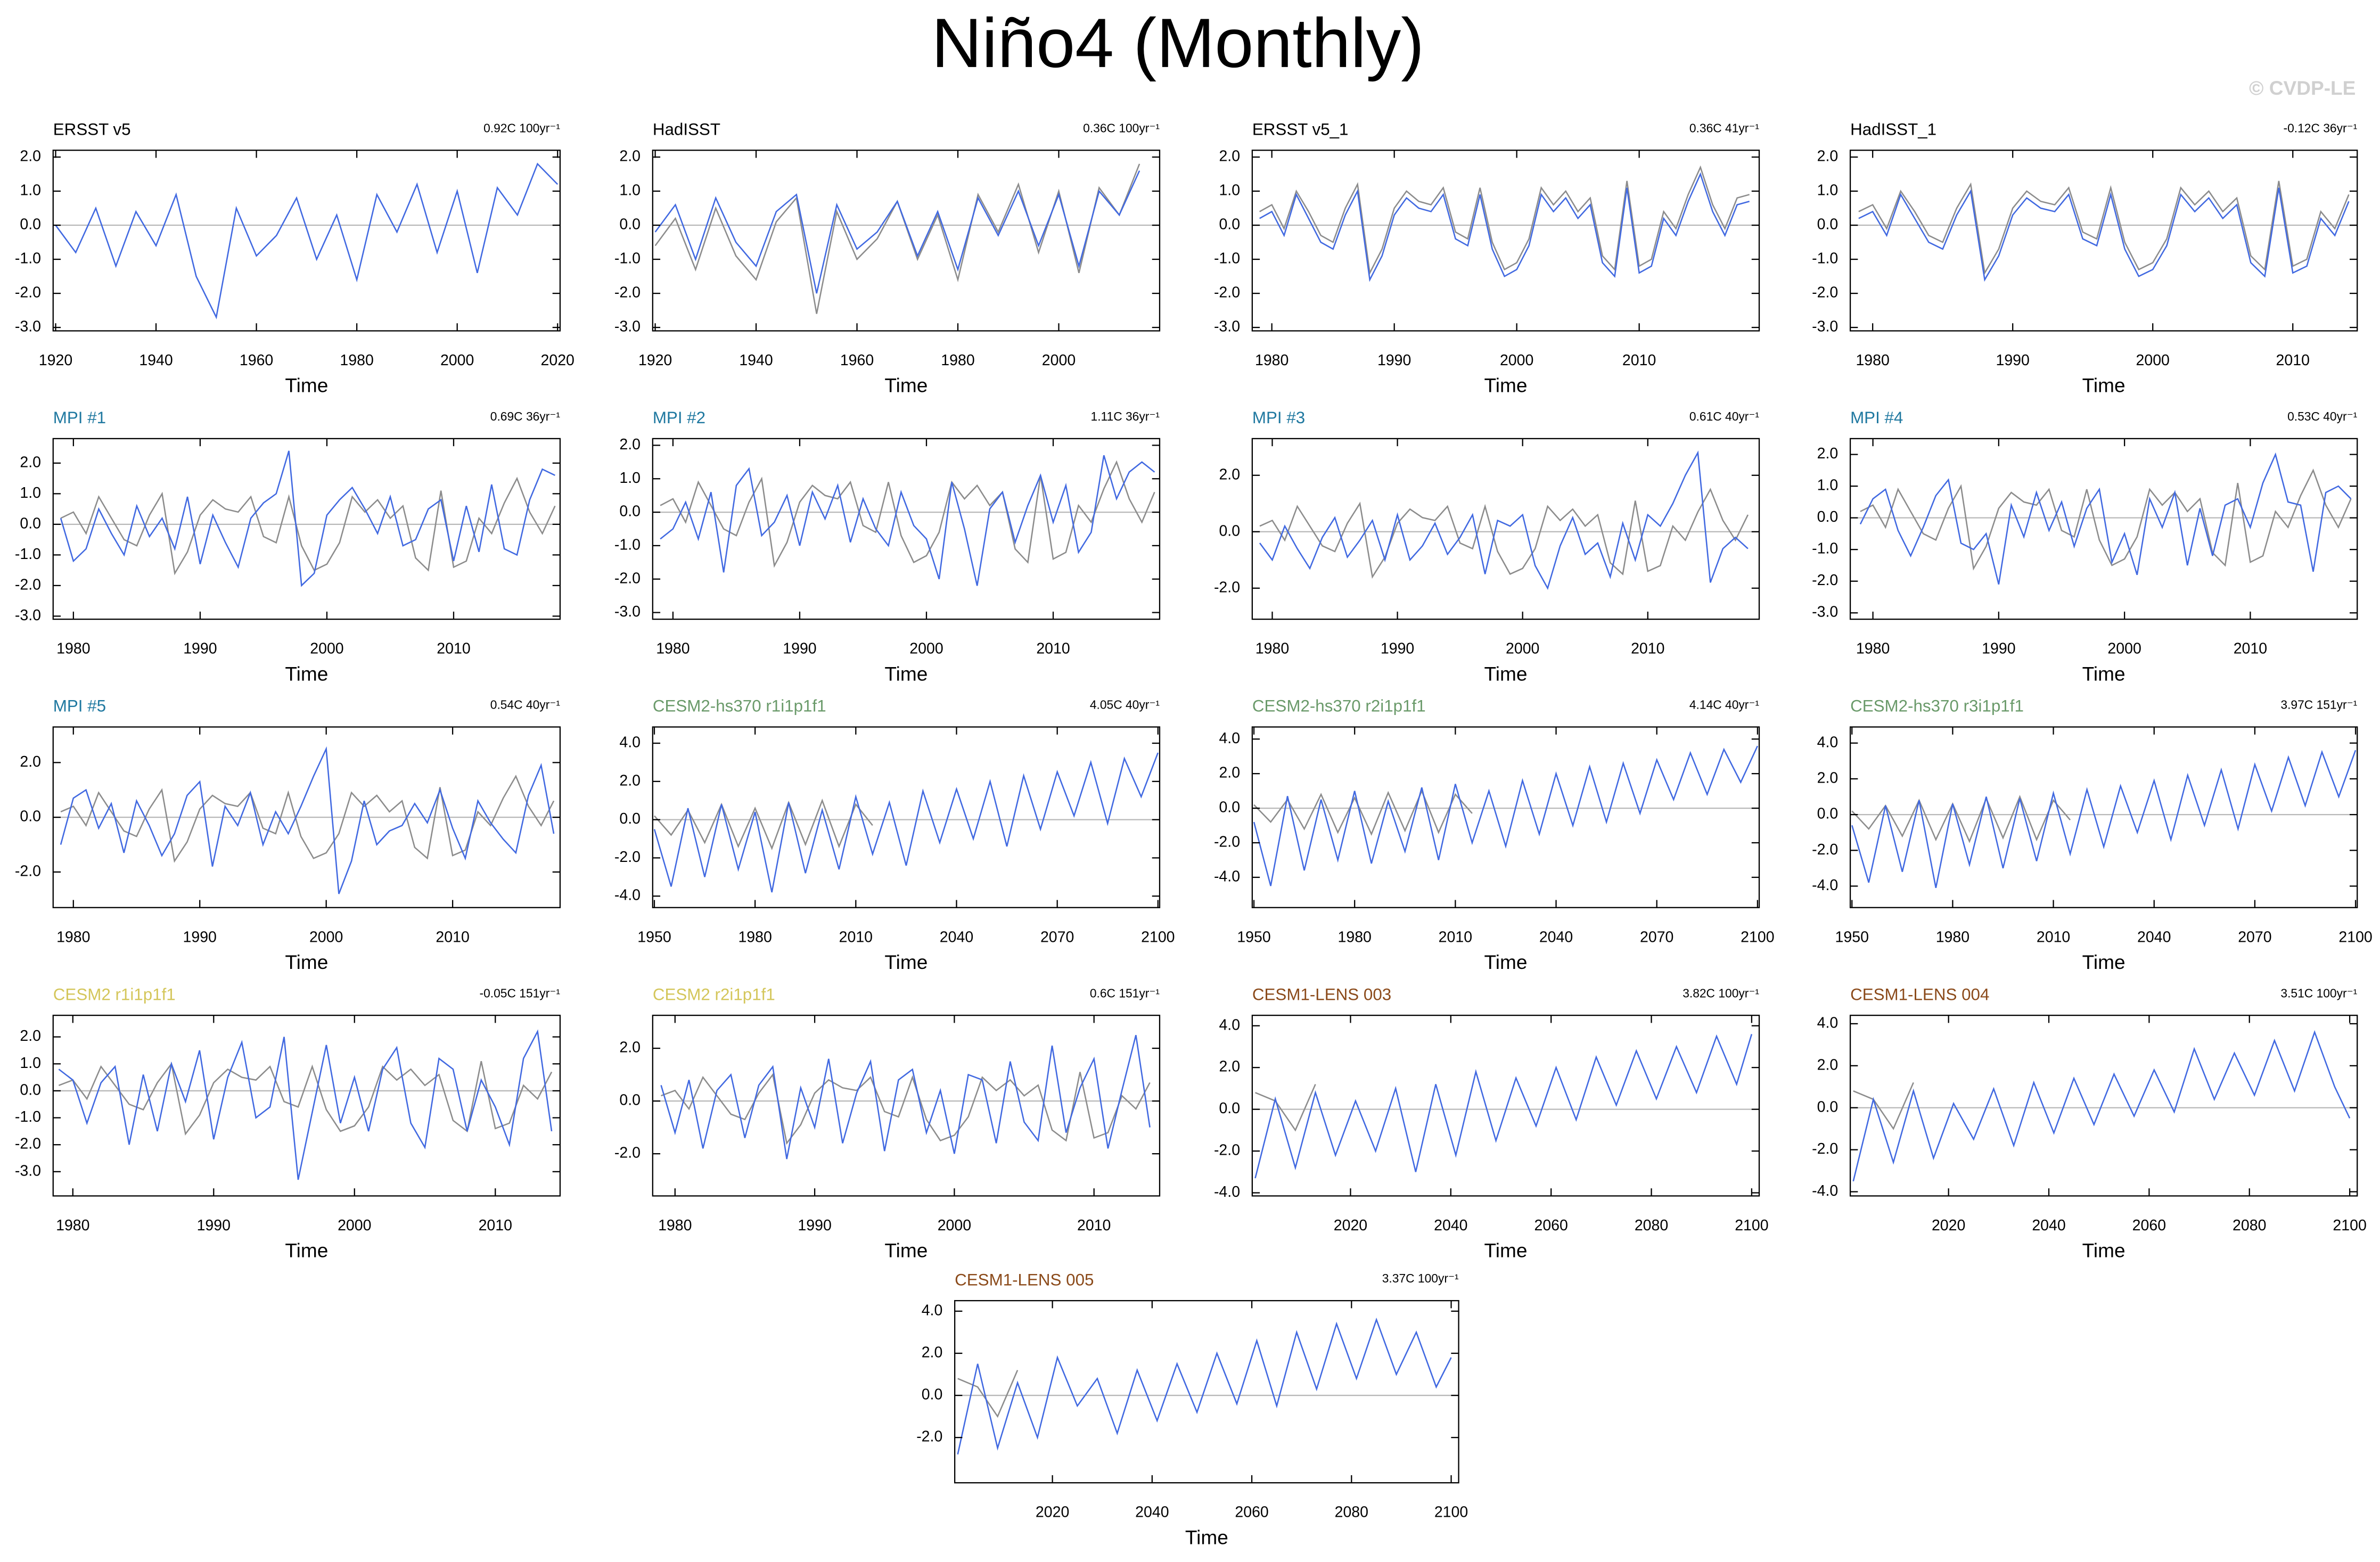 This screenshot has height=1562, width=2380. I want to click on x-tick-label: 1940, so click(156, 360).